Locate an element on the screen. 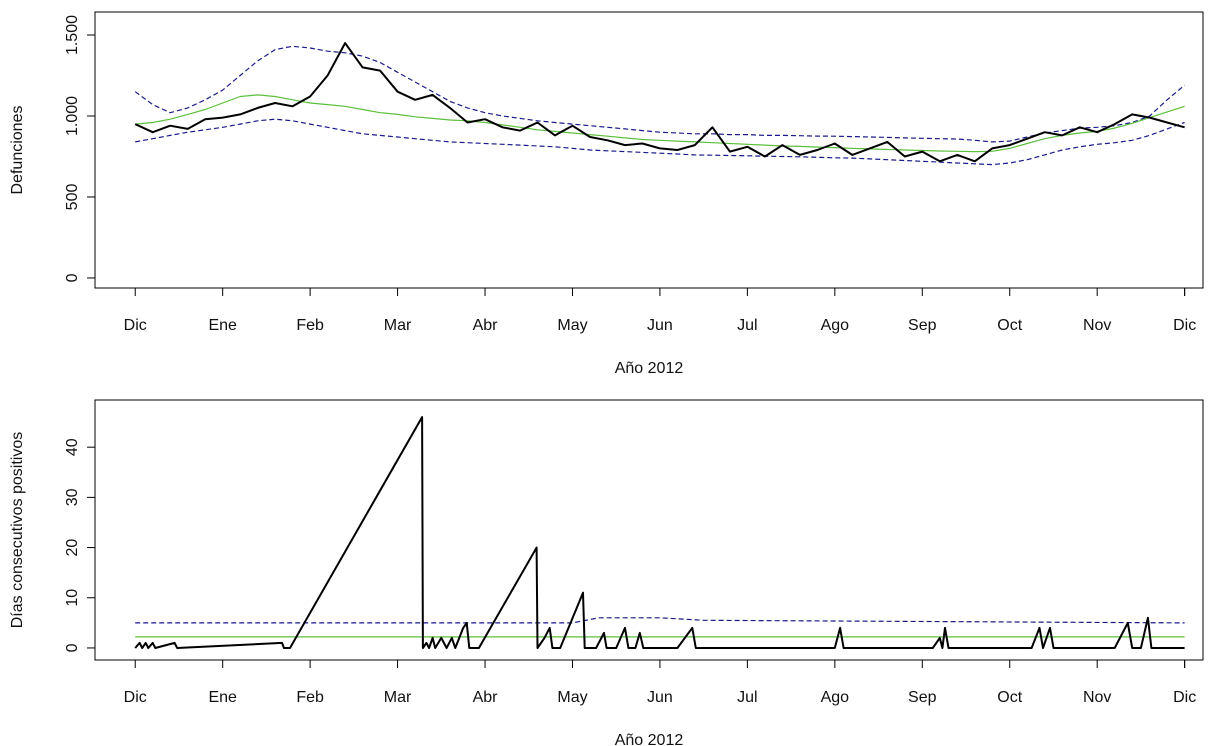 The image size is (1216, 746). y-tick-label: 20 is located at coordinates (72, 548).